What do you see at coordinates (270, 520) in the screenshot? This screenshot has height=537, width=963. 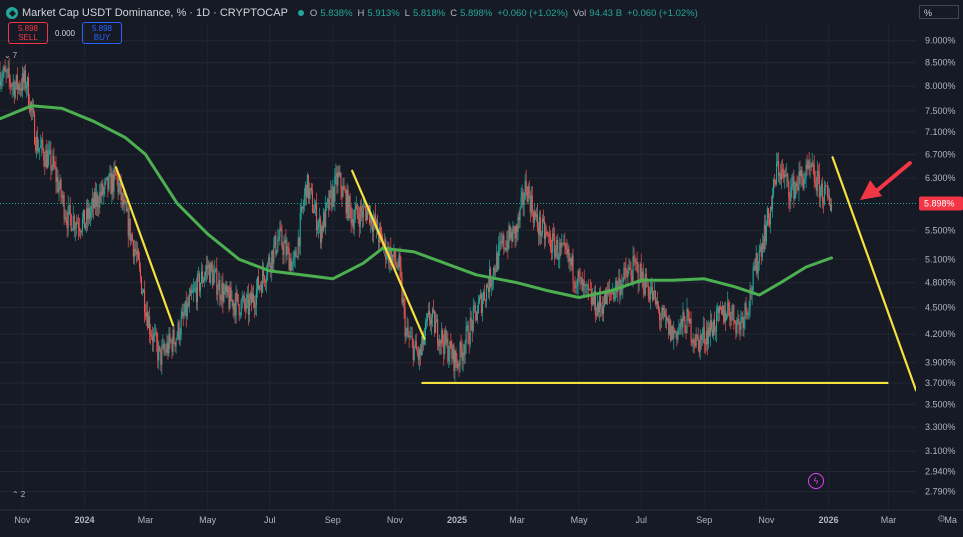 I see `time-tick-label: Jul` at bounding box center [270, 520].